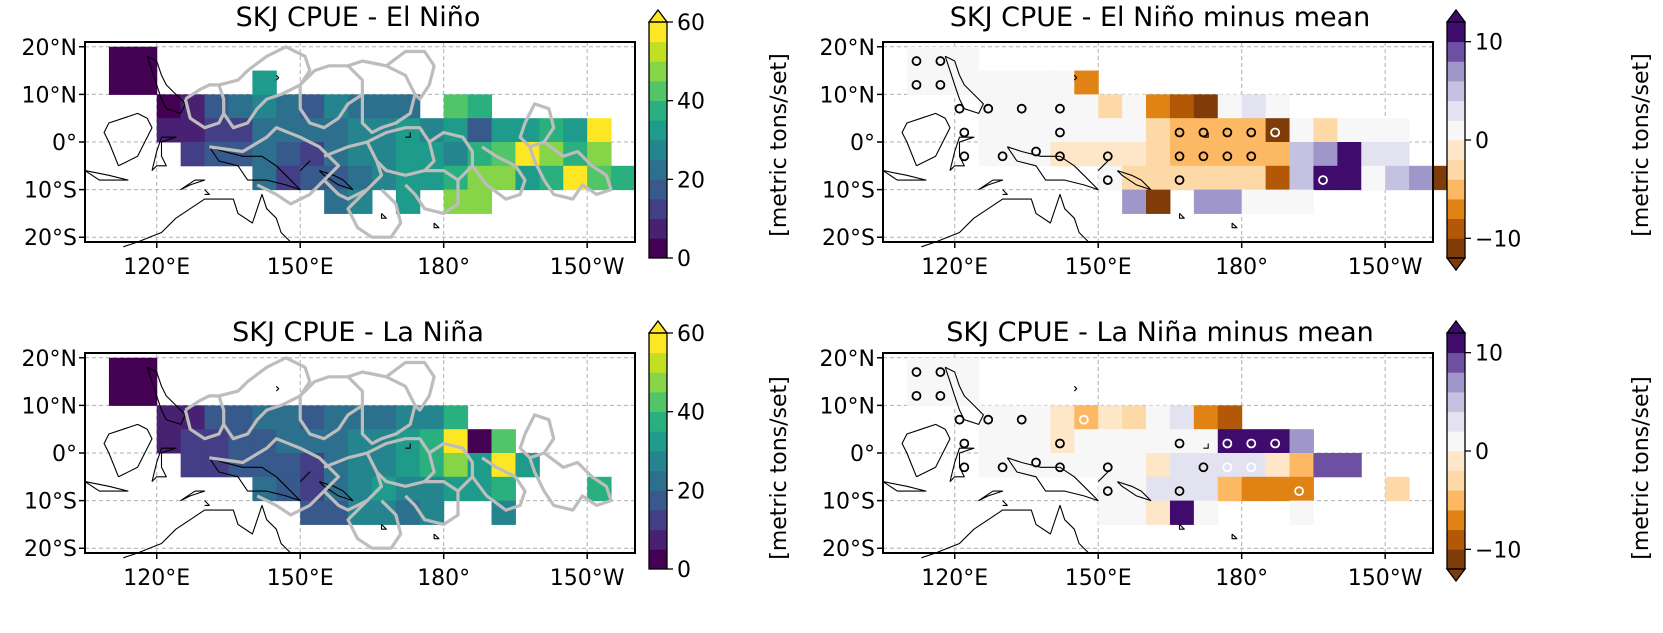 This screenshot has height=633, width=1663. Describe the element at coordinates (779, 145) in the screenshot. I see `colorbar-label: [metric tons/set]` at that location.